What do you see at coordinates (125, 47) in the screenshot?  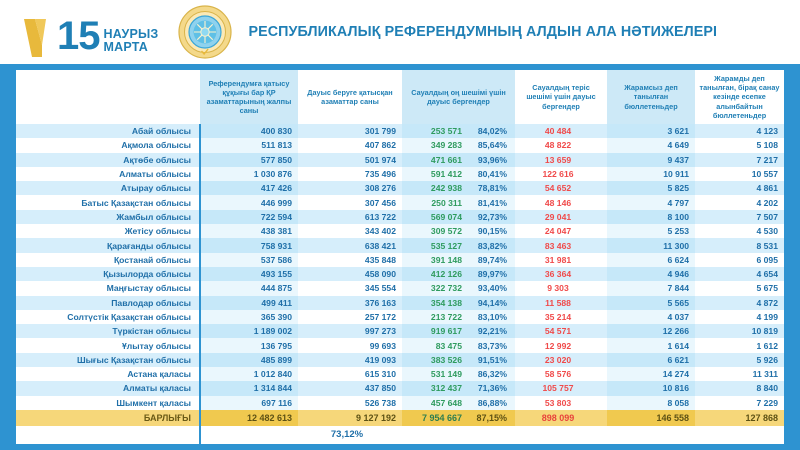 I see `logo-month-ru: МАРТА` at bounding box center [125, 47].